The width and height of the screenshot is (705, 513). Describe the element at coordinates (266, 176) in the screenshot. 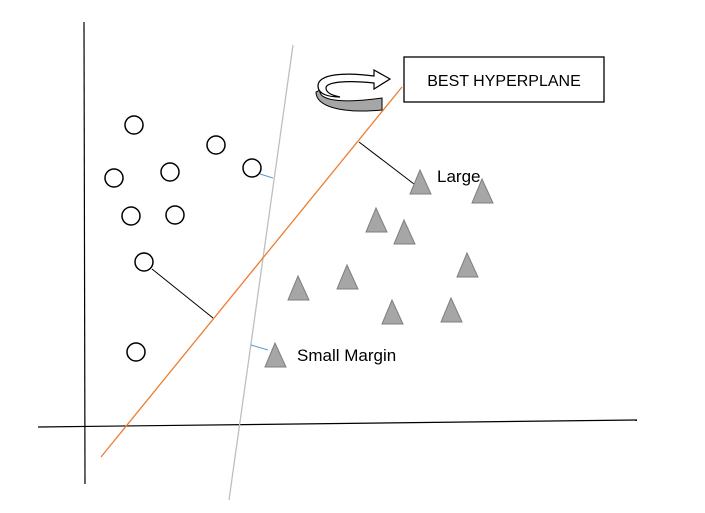

I see `small-margin-line-circle` at that location.